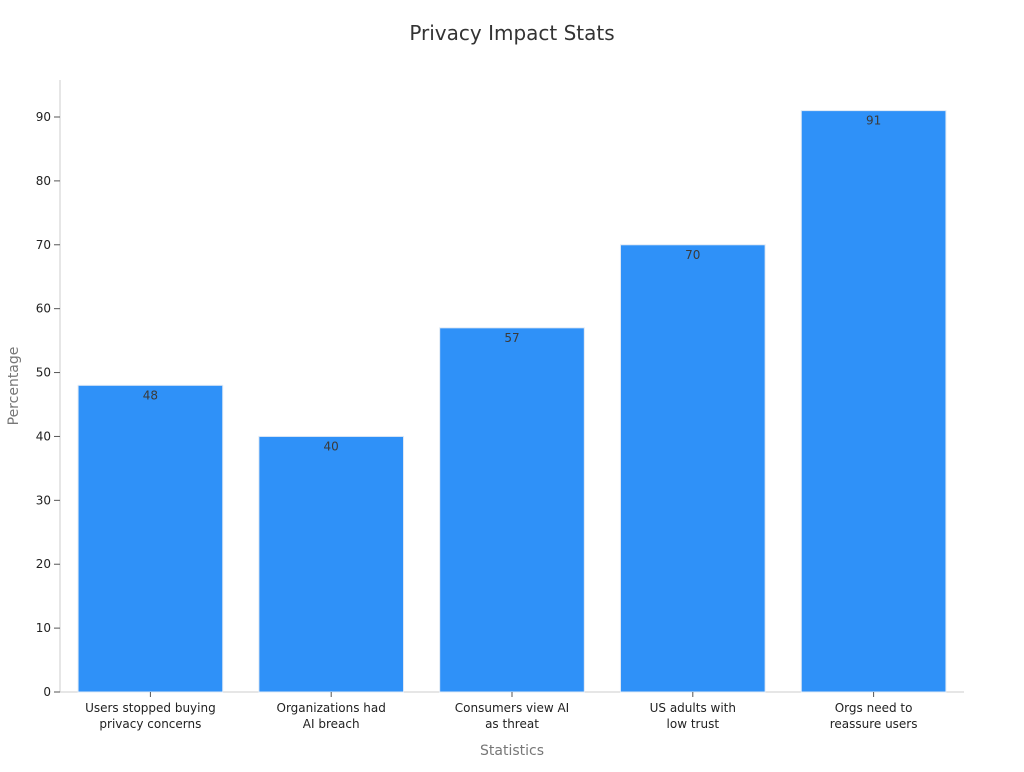 The image size is (1024, 772). Describe the element at coordinates (512, 708) in the screenshot. I see `x-tick-label-line: Consumers view AI` at that location.